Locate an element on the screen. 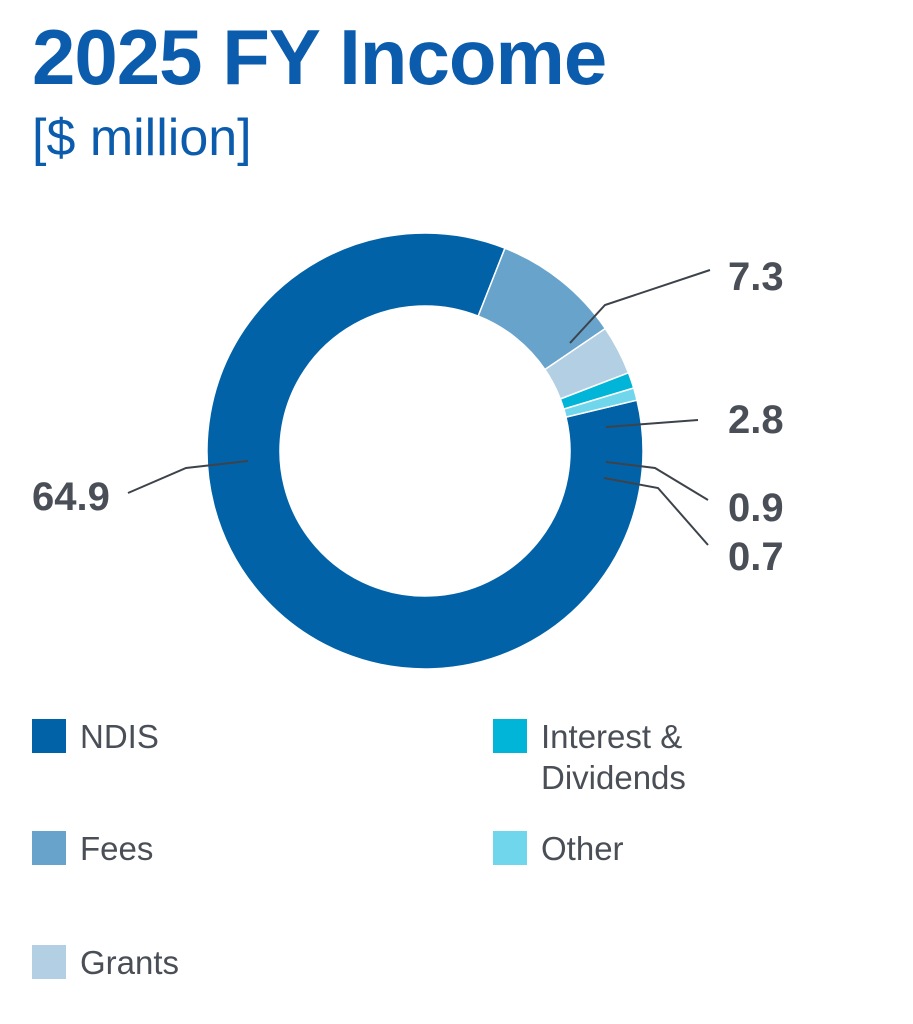  legend-item-fees: Fees is located at coordinates (92, 848).